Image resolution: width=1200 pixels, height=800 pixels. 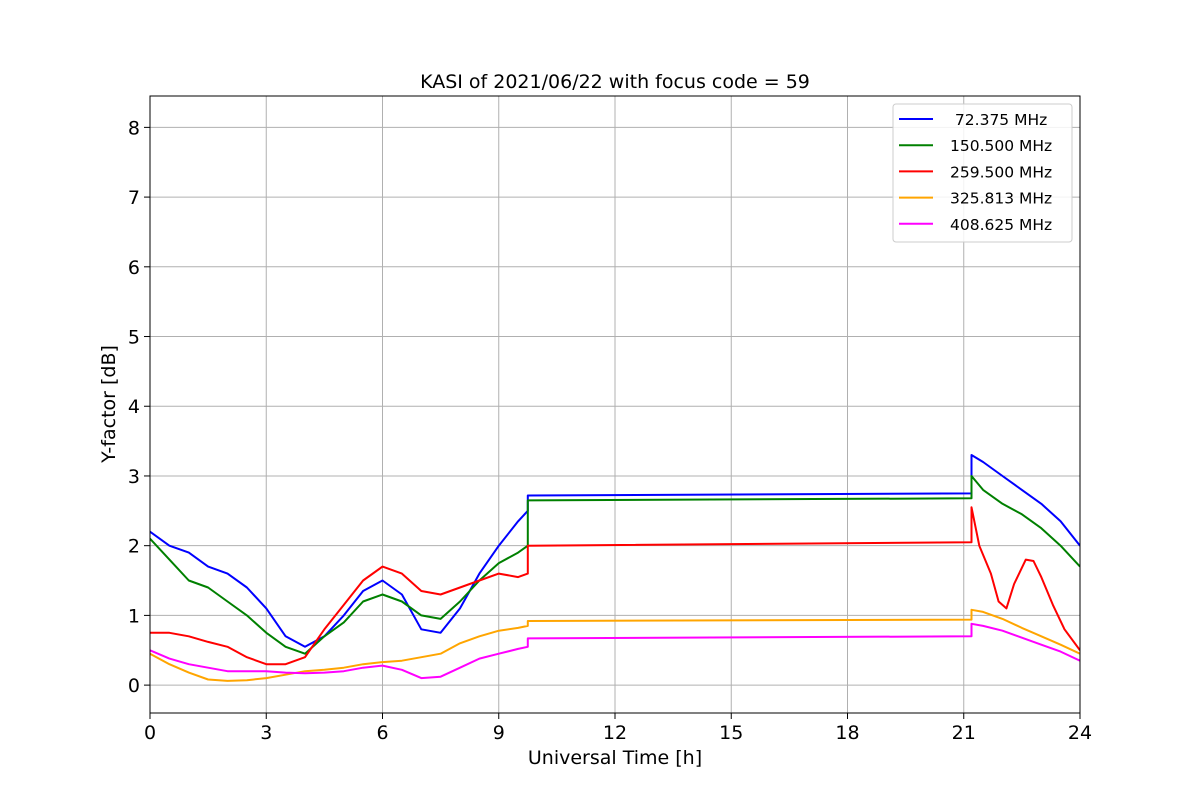 I want to click on x-tick-label: 21, so click(x=964, y=733).